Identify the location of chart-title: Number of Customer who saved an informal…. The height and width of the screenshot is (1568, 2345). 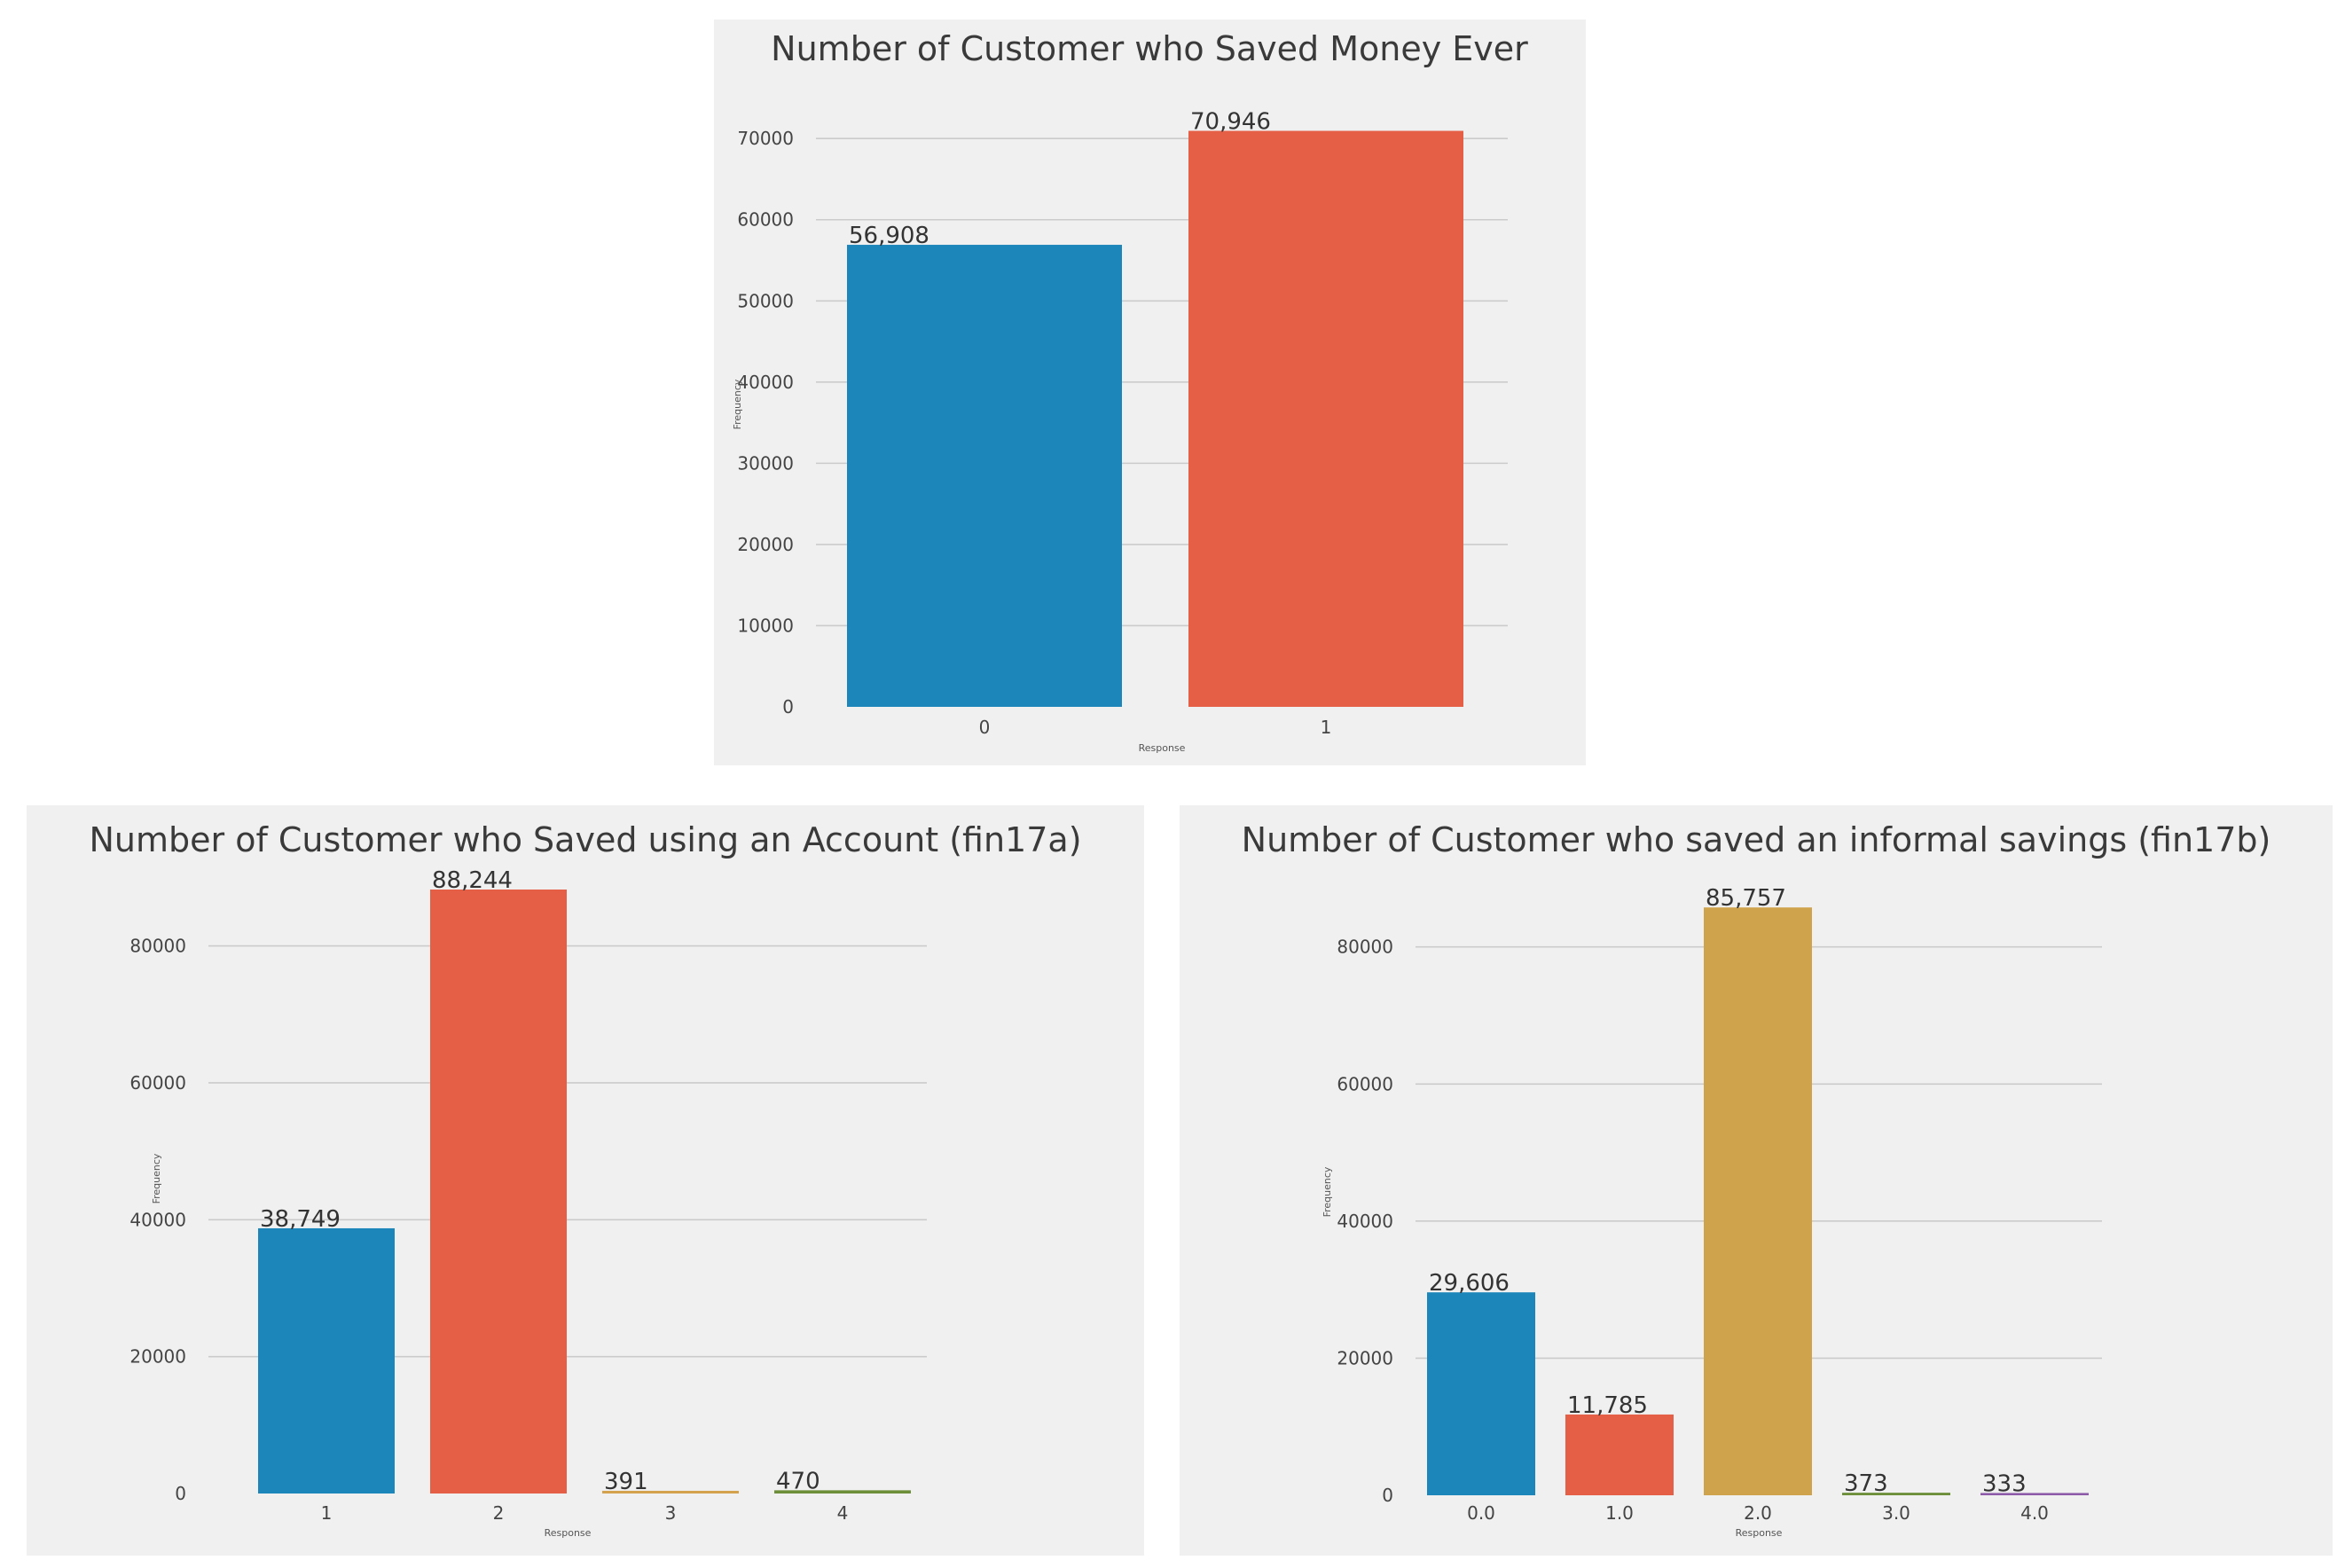
(1756, 839).